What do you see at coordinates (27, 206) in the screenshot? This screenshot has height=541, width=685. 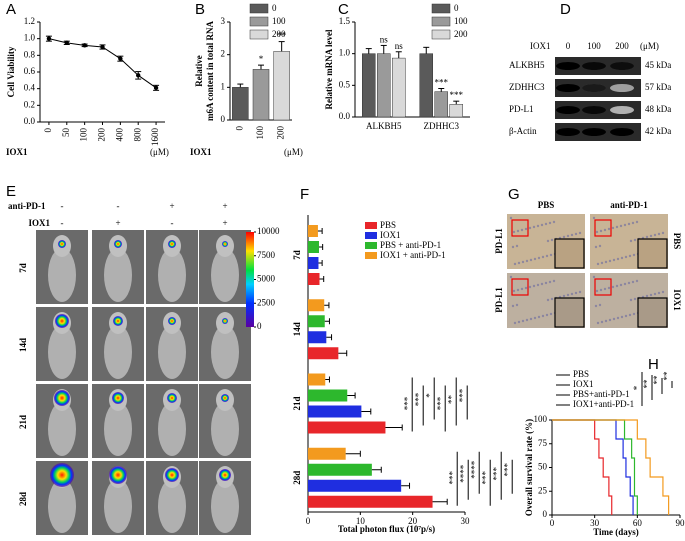 I see `group-label: anti-PD-1` at bounding box center [27, 206].